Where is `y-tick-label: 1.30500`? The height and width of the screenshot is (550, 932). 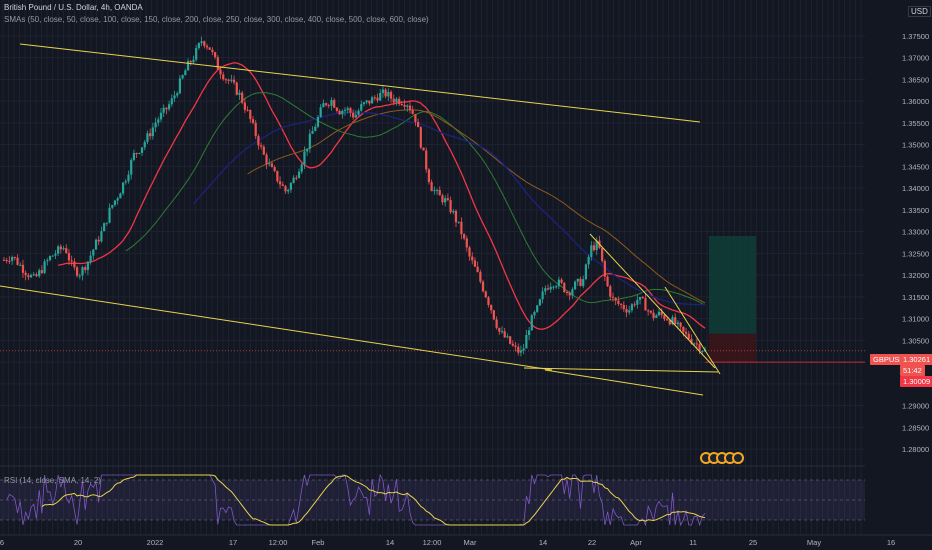 y-tick-label: 1.30500 is located at coordinates (915, 340).